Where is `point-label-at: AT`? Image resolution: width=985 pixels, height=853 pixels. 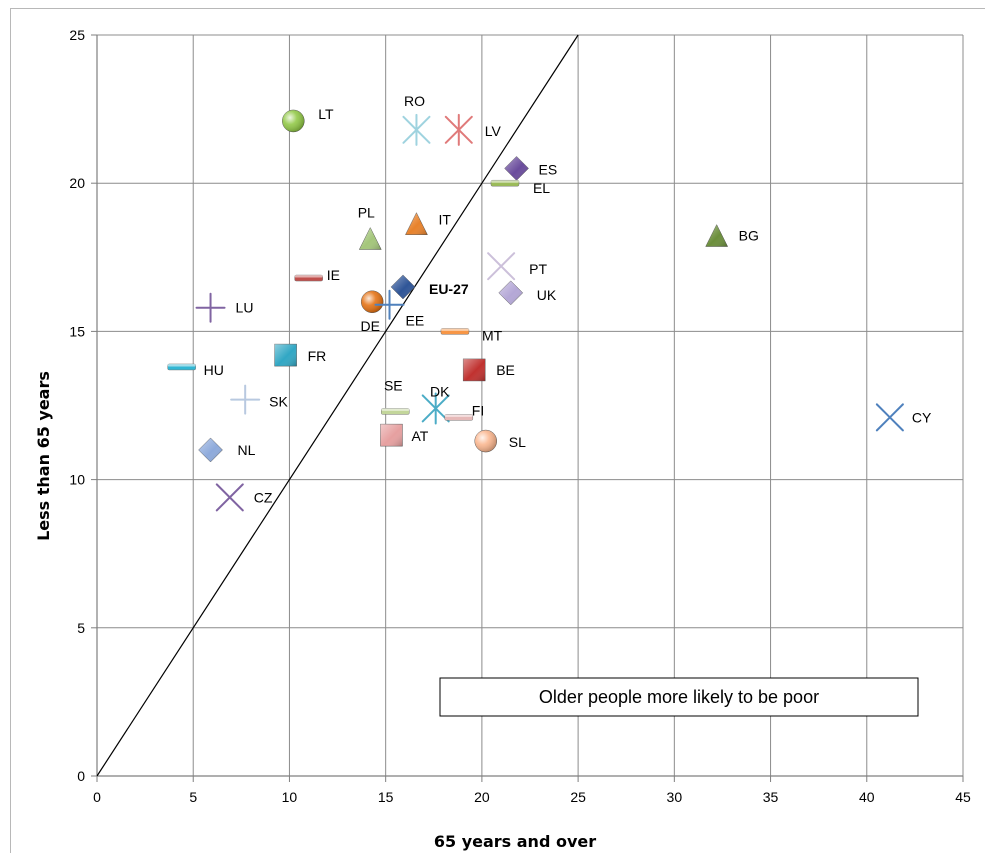 point-label-at: AT is located at coordinates (419, 436).